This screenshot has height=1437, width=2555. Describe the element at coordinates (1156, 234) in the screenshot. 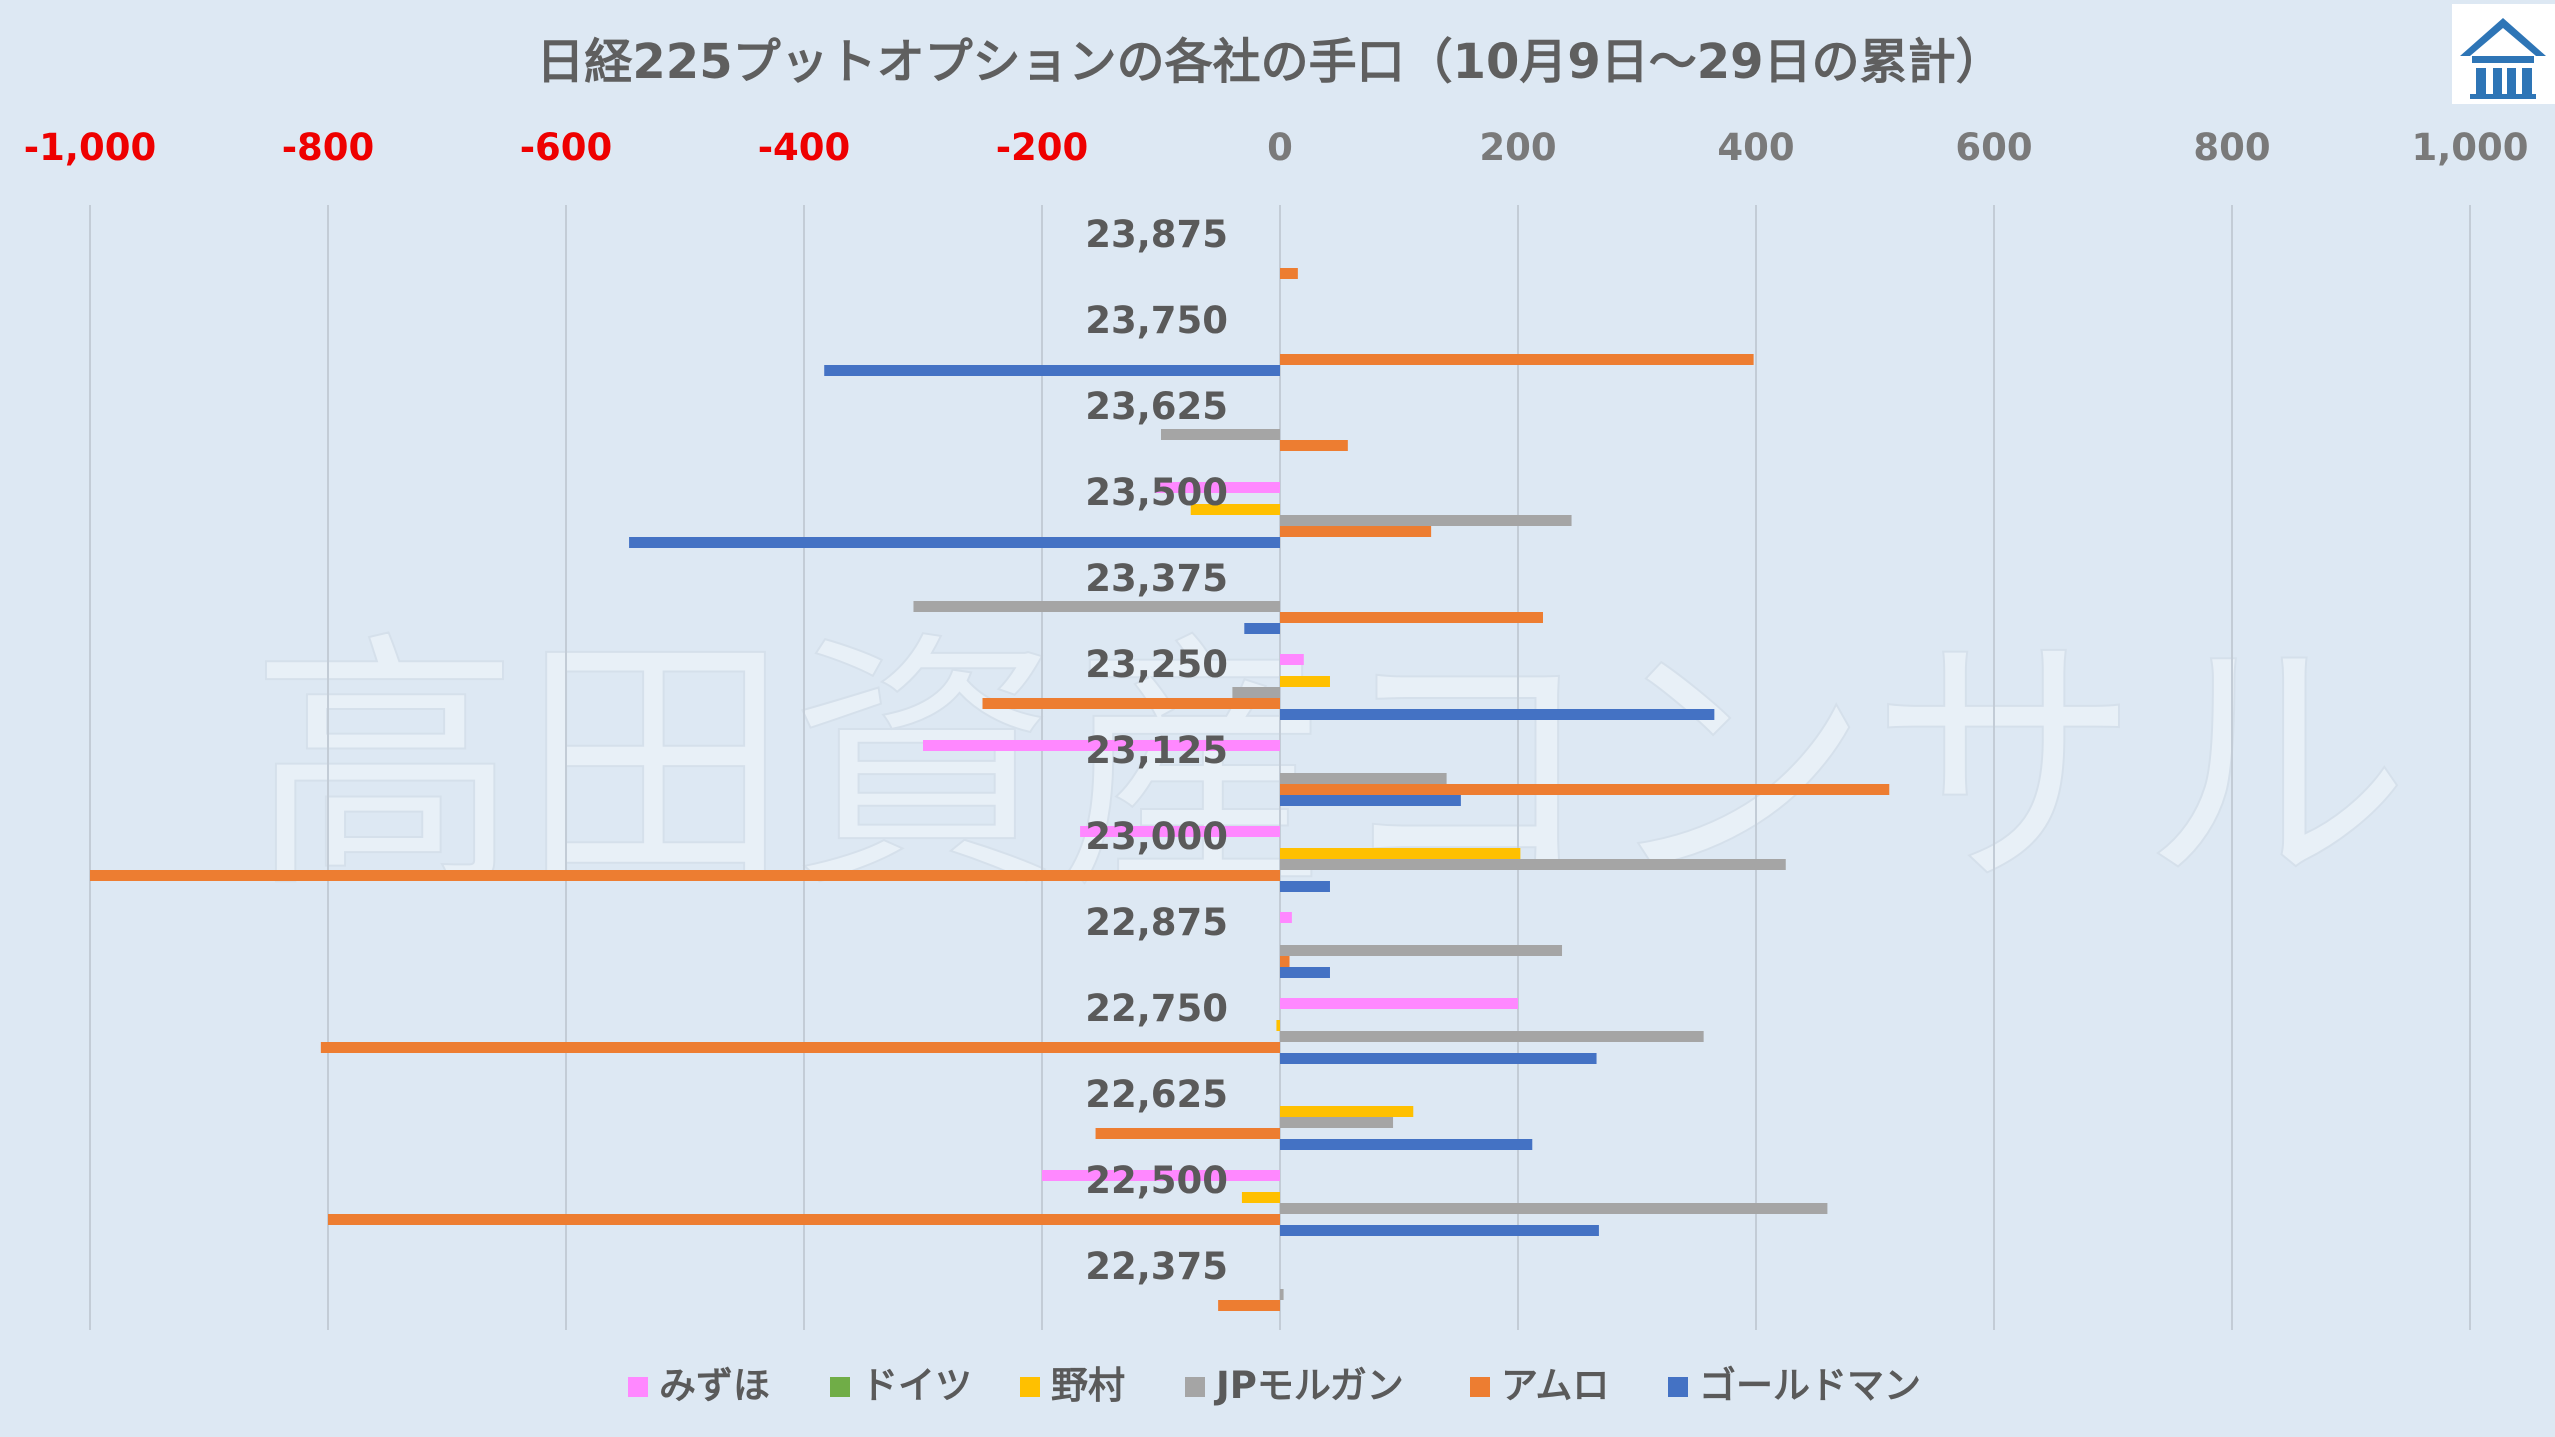

I see `category-label: 23,875` at that location.